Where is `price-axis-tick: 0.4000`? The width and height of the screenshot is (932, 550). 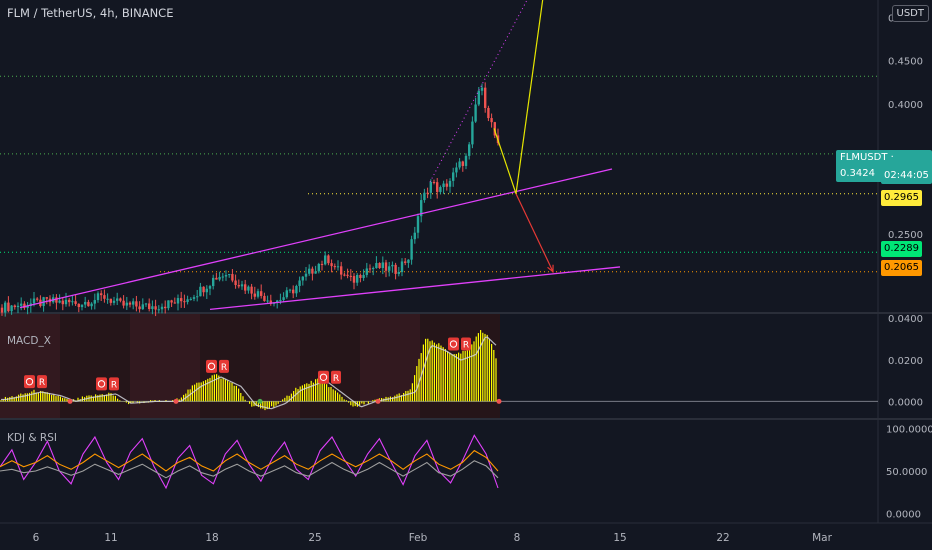 price-axis-tick: 0.4000 is located at coordinates (905, 105).